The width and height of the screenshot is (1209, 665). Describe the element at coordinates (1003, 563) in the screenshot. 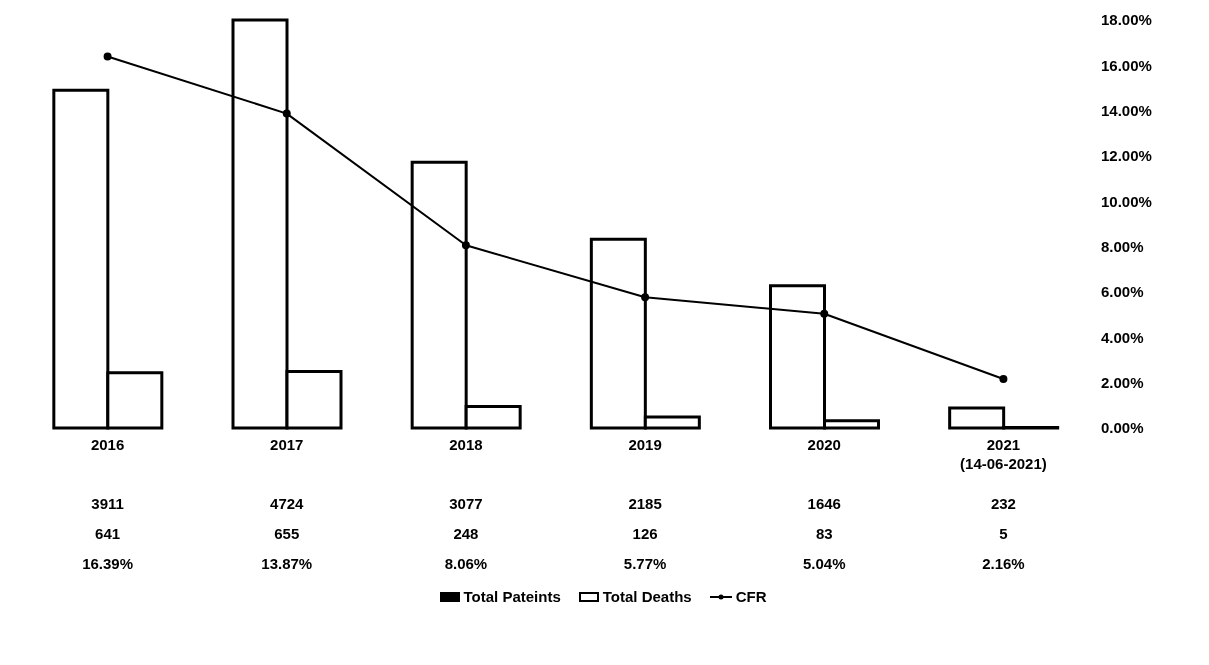

I see `text: 2.16%` at that location.